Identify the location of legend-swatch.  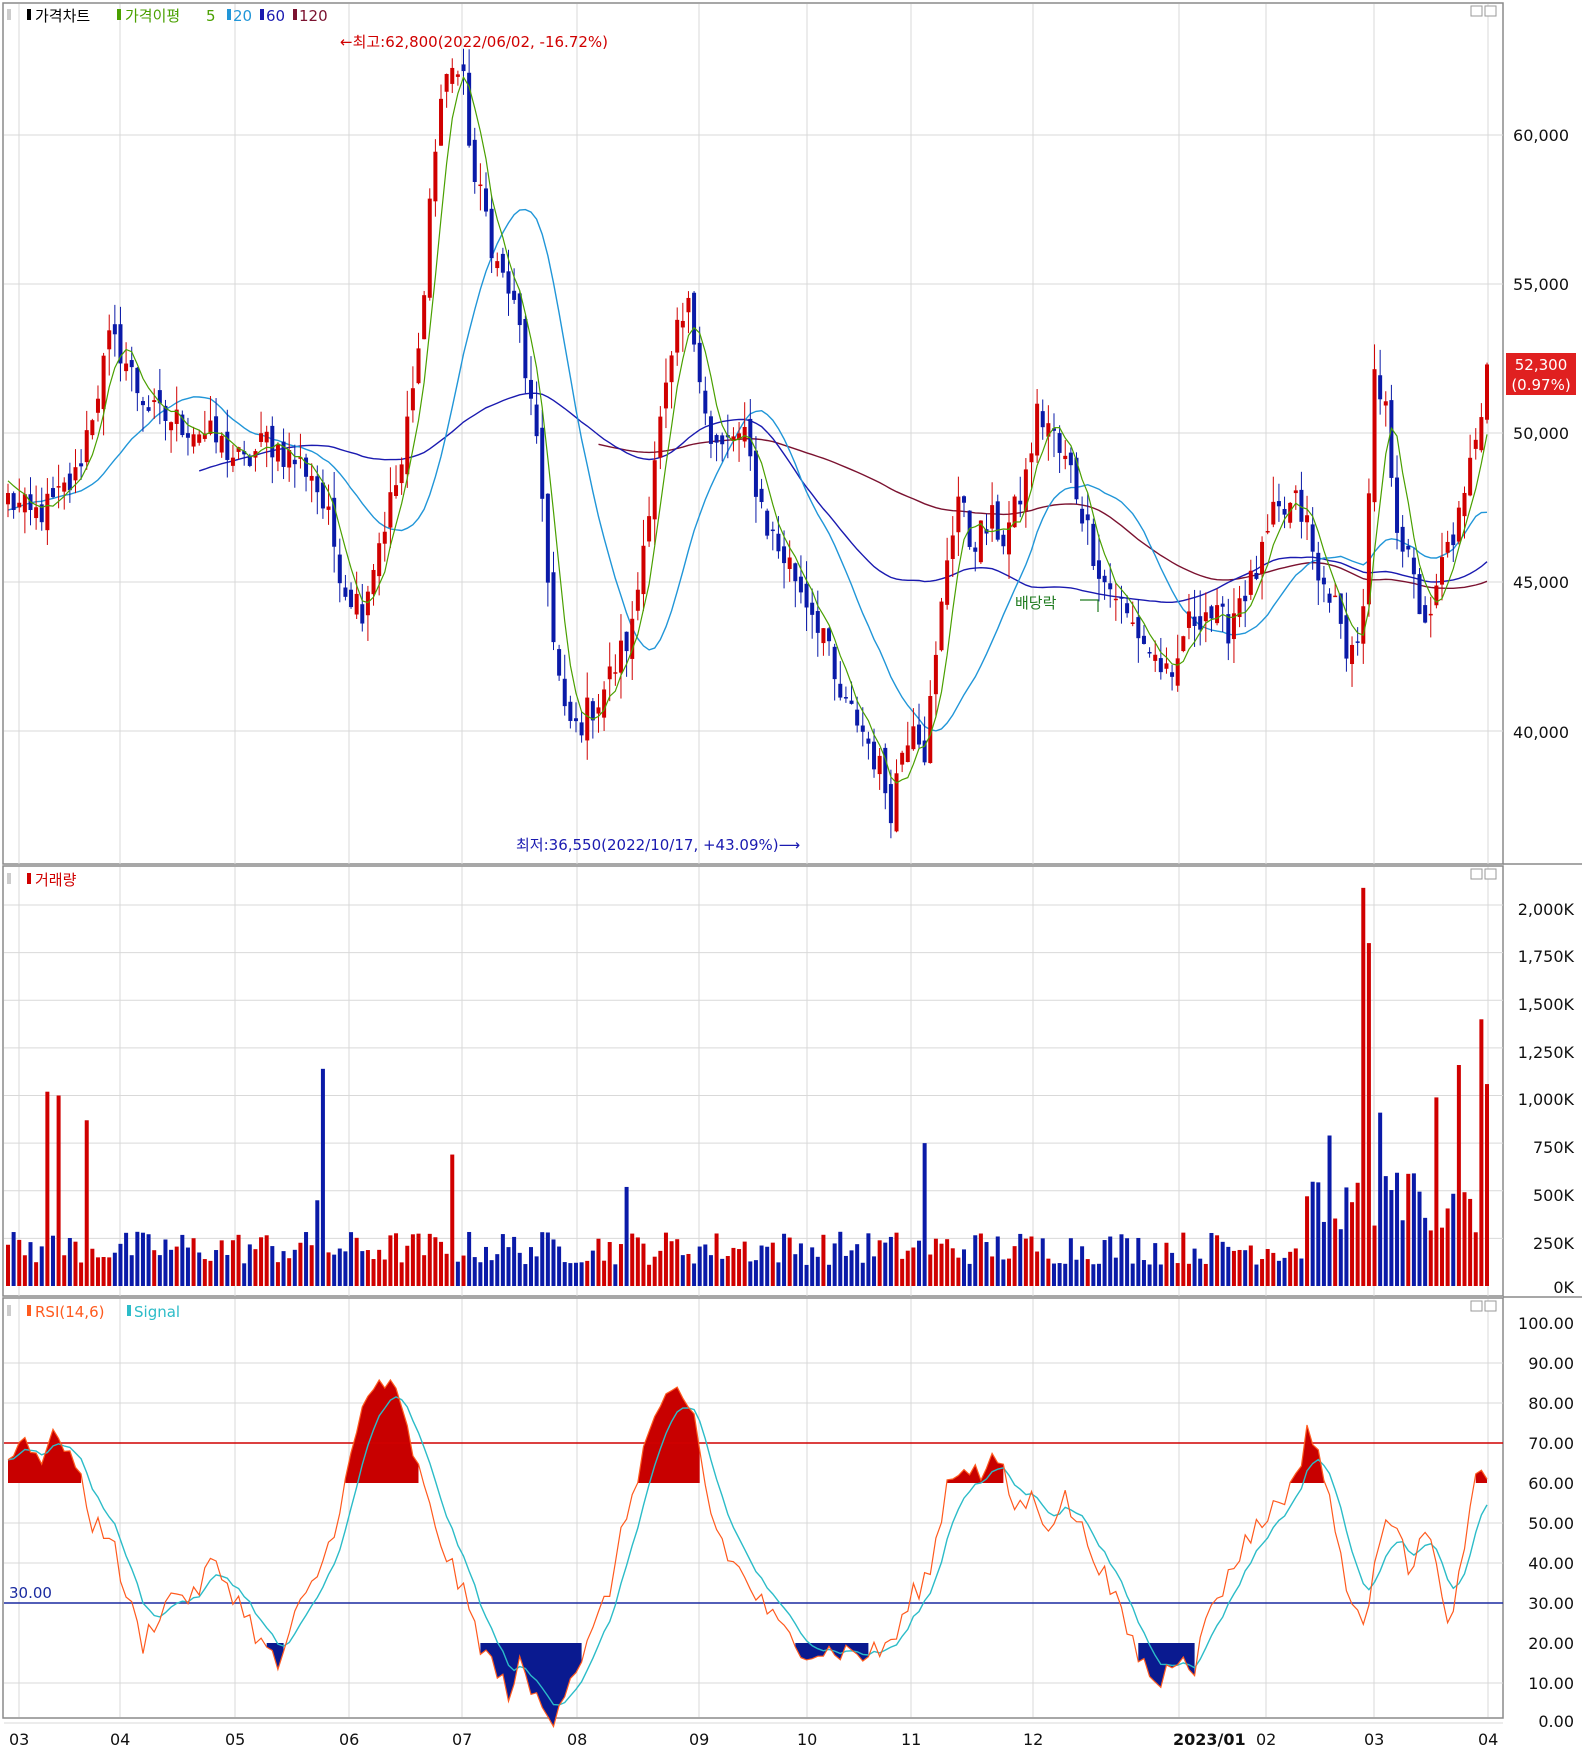
(129, 1310).